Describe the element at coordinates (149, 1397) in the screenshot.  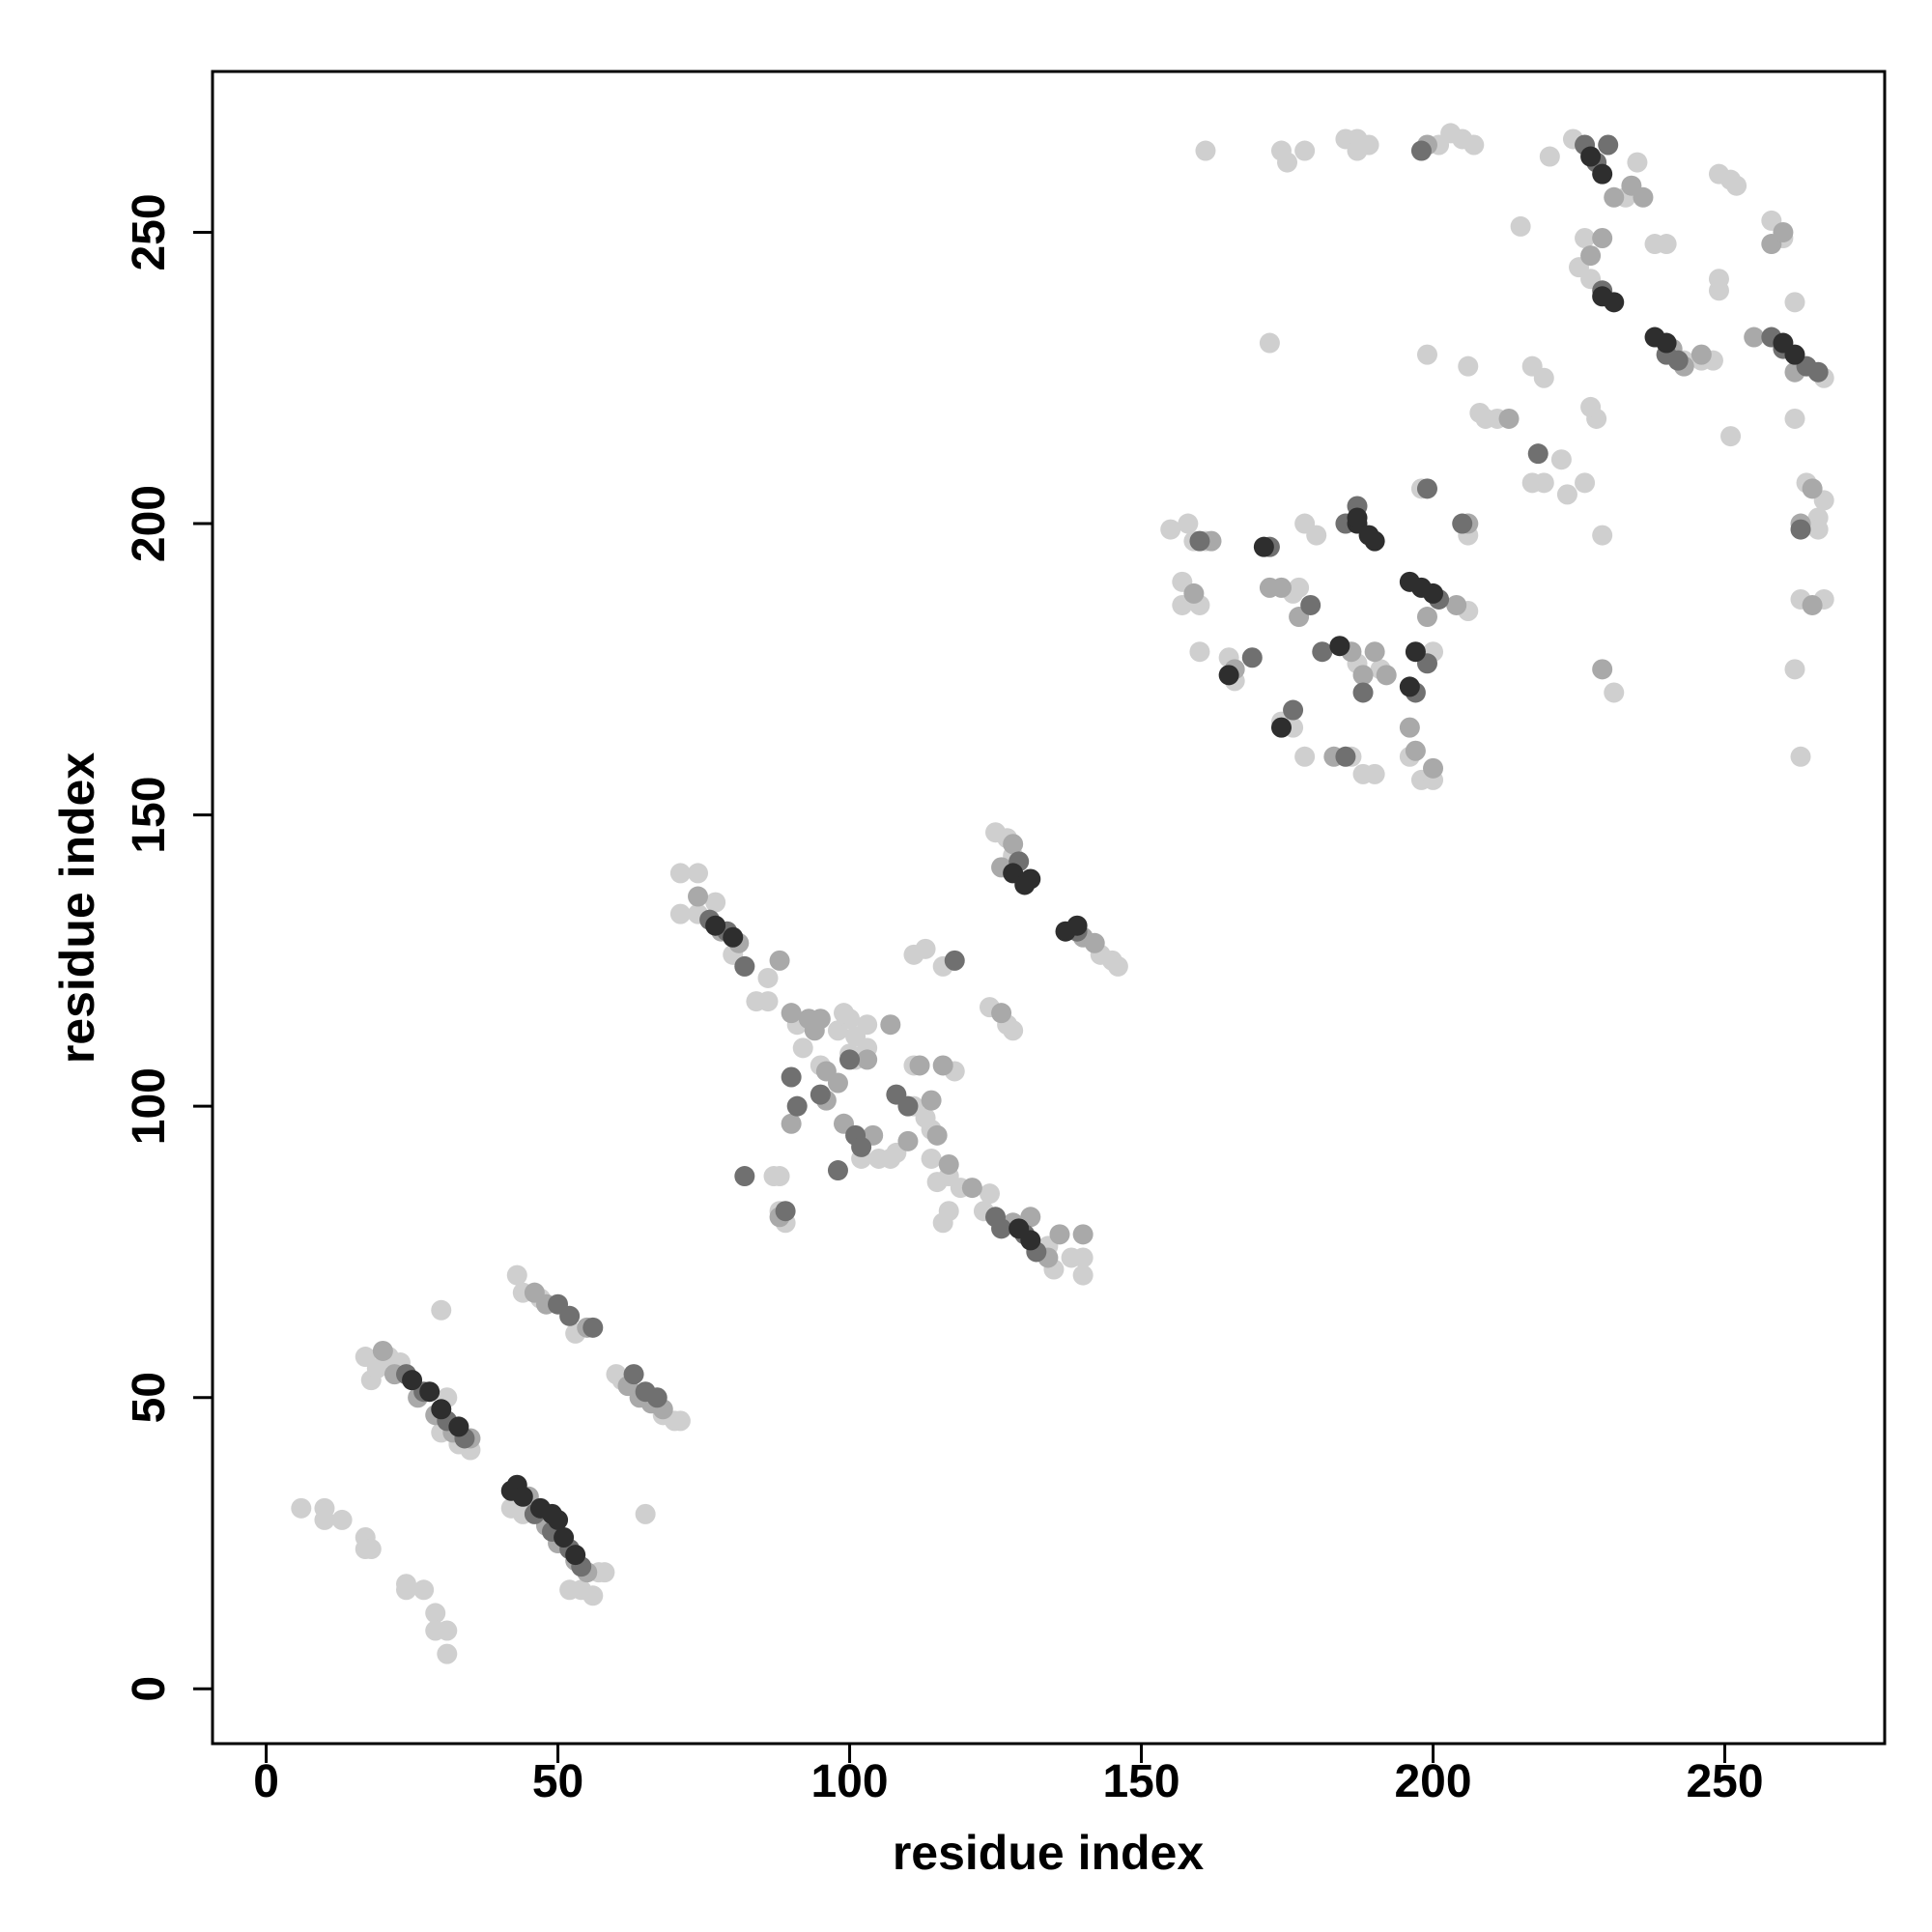
I see `y-tick-label: 50` at that location.